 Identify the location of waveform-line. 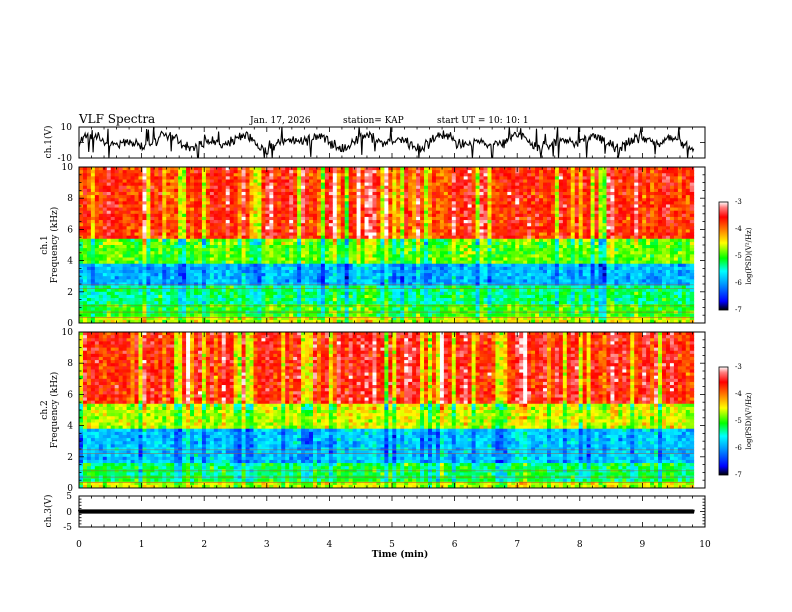
(387, 142).